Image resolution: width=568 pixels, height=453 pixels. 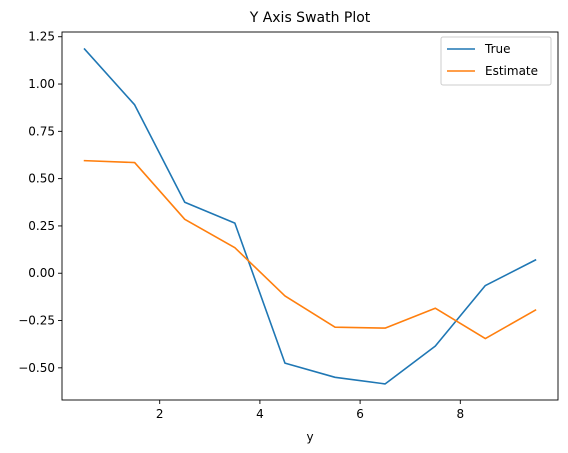 What do you see at coordinates (310, 18) in the screenshot?
I see `chart-title: Y Axis Swath Plot` at bounding box center [310, 18].